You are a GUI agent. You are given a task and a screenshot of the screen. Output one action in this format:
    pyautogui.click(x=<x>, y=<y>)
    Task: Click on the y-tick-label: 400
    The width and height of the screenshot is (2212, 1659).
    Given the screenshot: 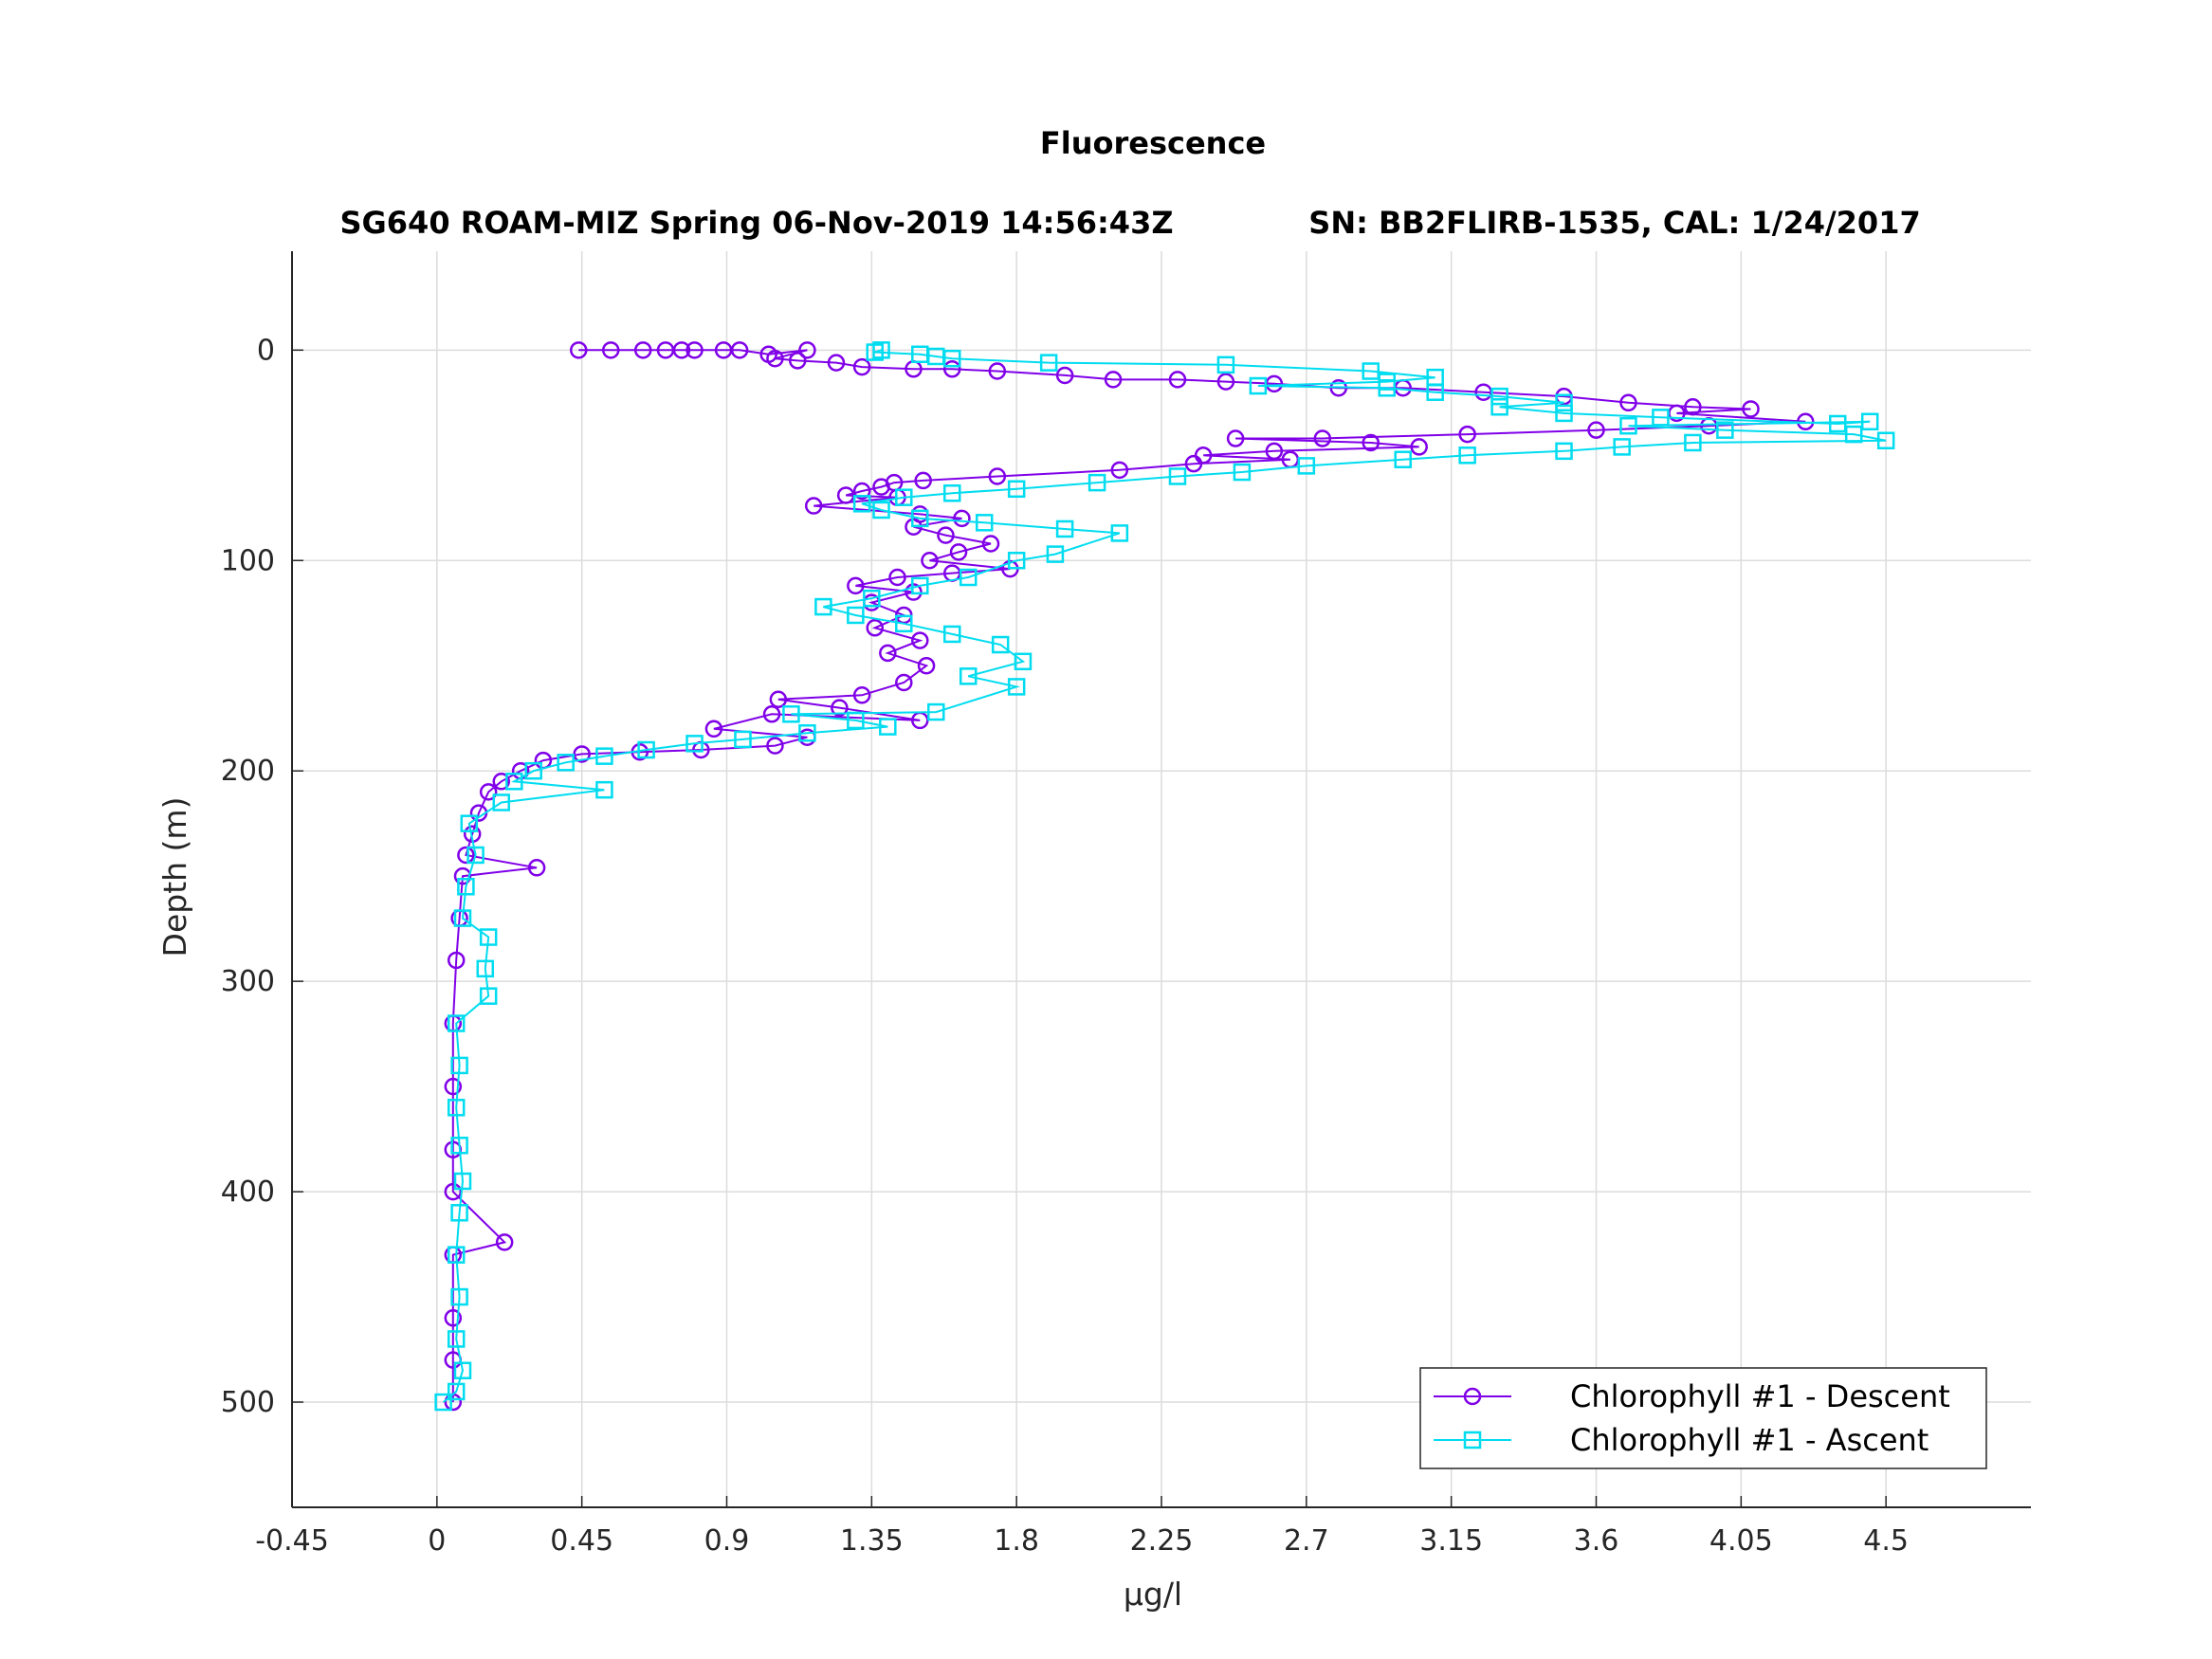 What is the action you would take?
    pyautogui.click(x=248, y=1192)
    